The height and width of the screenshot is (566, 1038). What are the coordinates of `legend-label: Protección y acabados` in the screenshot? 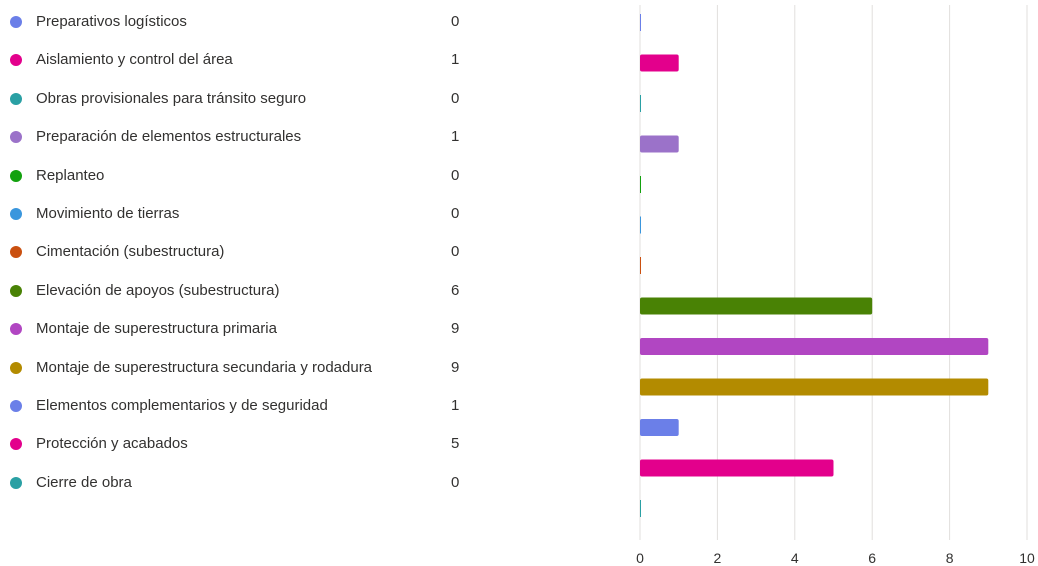 It's located at (112, 444).